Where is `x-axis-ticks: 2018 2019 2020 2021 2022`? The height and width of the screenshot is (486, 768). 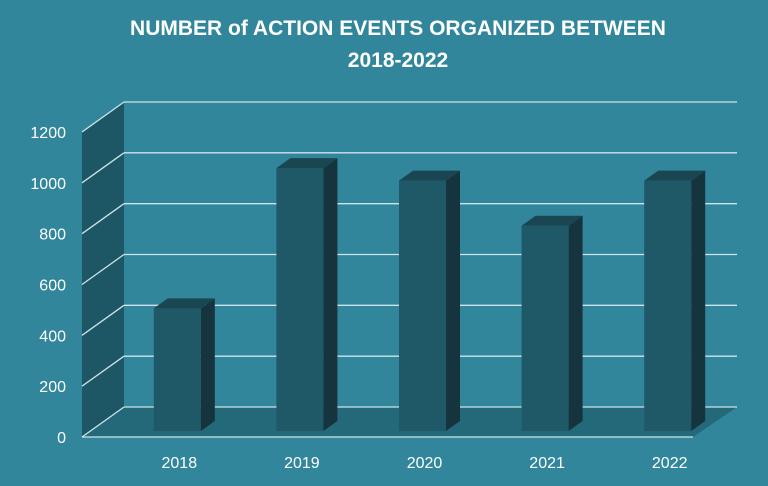
x-axis-ticks: 2018 2019 2020 2021 2022 is located at coordinates (425, 463).